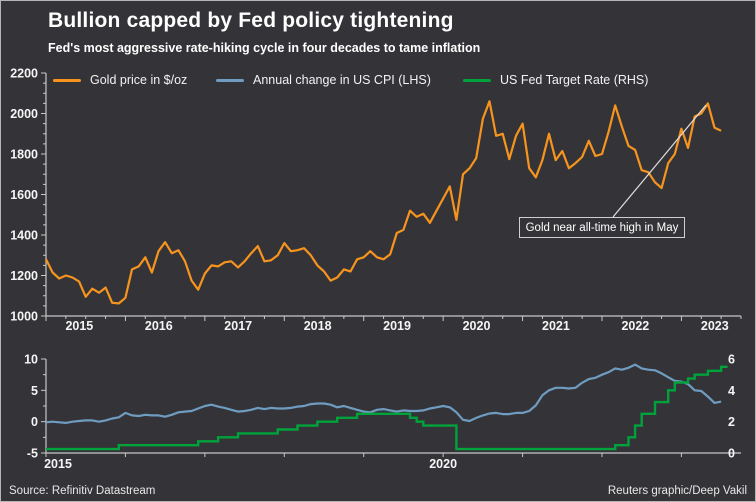 This screenshot has width=756, height=502. I want to click on bottom-x-tick-label: 2015, so click(58, 464).